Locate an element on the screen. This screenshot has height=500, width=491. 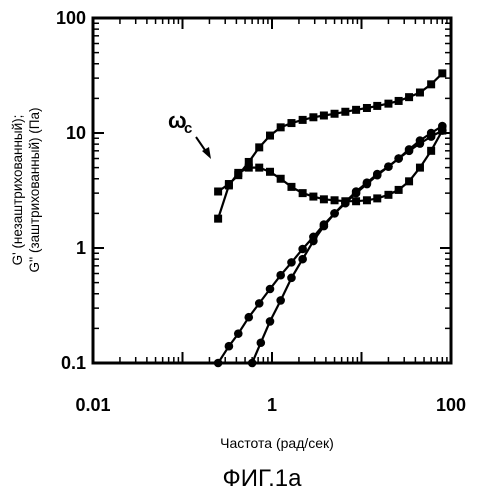
x-tick-label: 100 is located at coordinates (451, 405).